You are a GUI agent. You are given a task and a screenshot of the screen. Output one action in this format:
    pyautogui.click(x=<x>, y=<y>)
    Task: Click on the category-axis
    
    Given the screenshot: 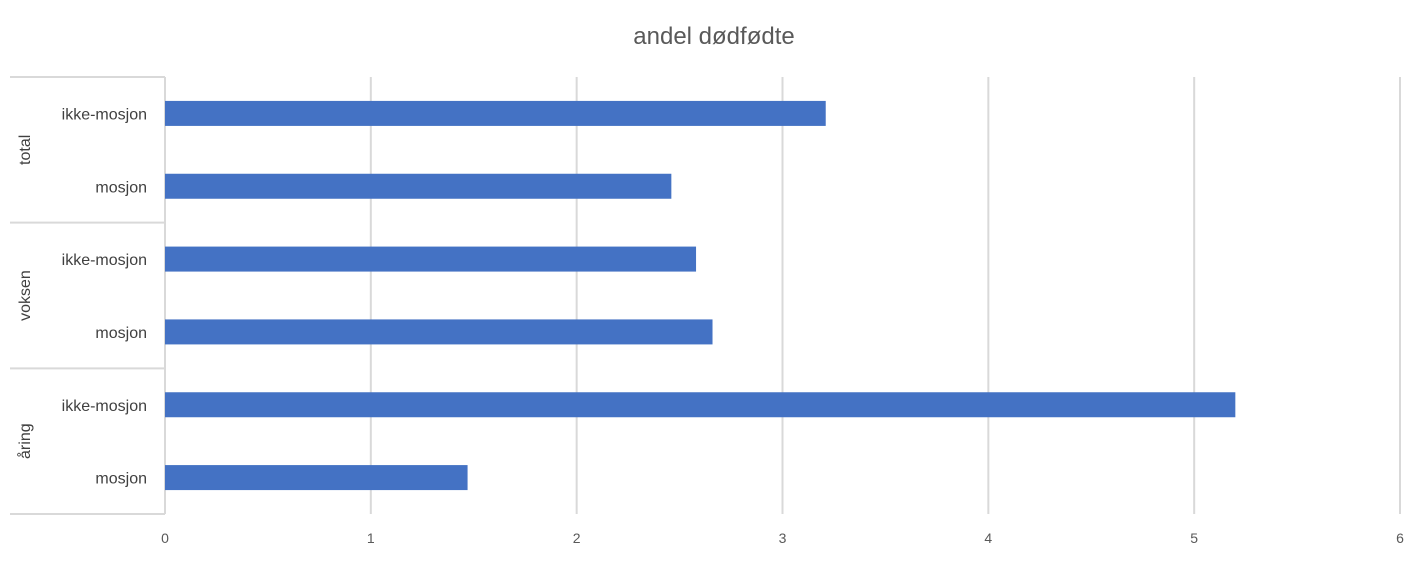 What is the action you would take?
    pyautogui.click(x=88, y=295)
    